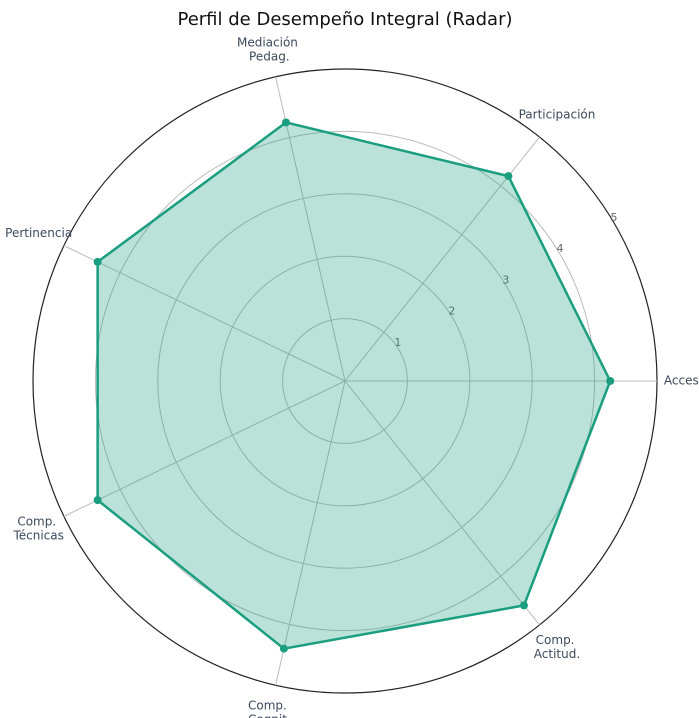 This screenshot has height=718, width=699. Describe the element at coordinates (397, 342) in the screenshot. I see `tick-label: 1` at that location.